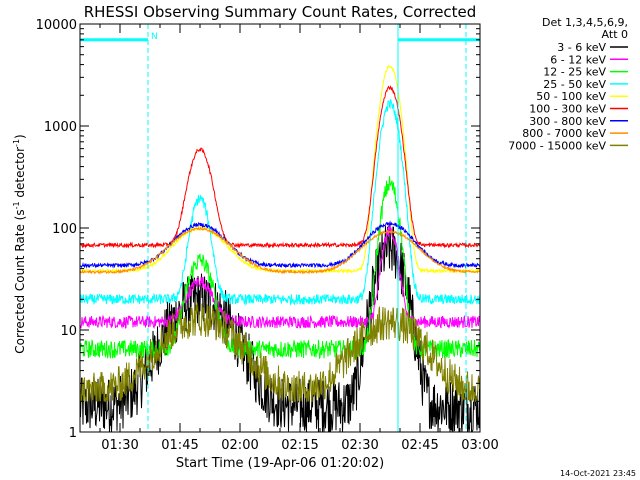 This screenshot has height=480, width=640. I want to click on legend-label-6: 100 - 300 keV, so click(567, 109).